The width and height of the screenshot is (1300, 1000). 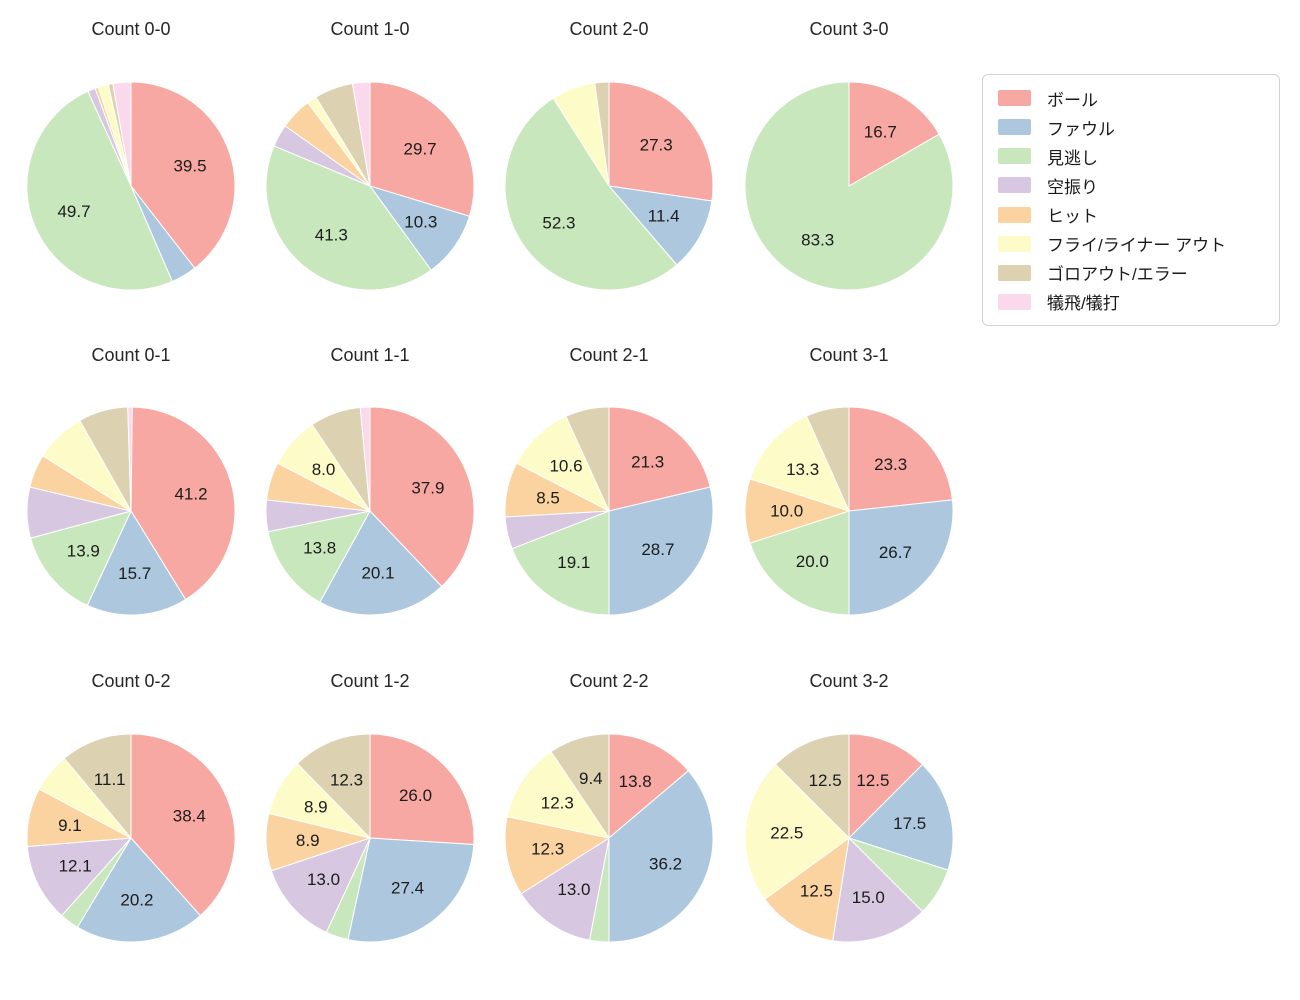 I want to click on legend-swatch-sacrifice, so click(x=1014, y=301).